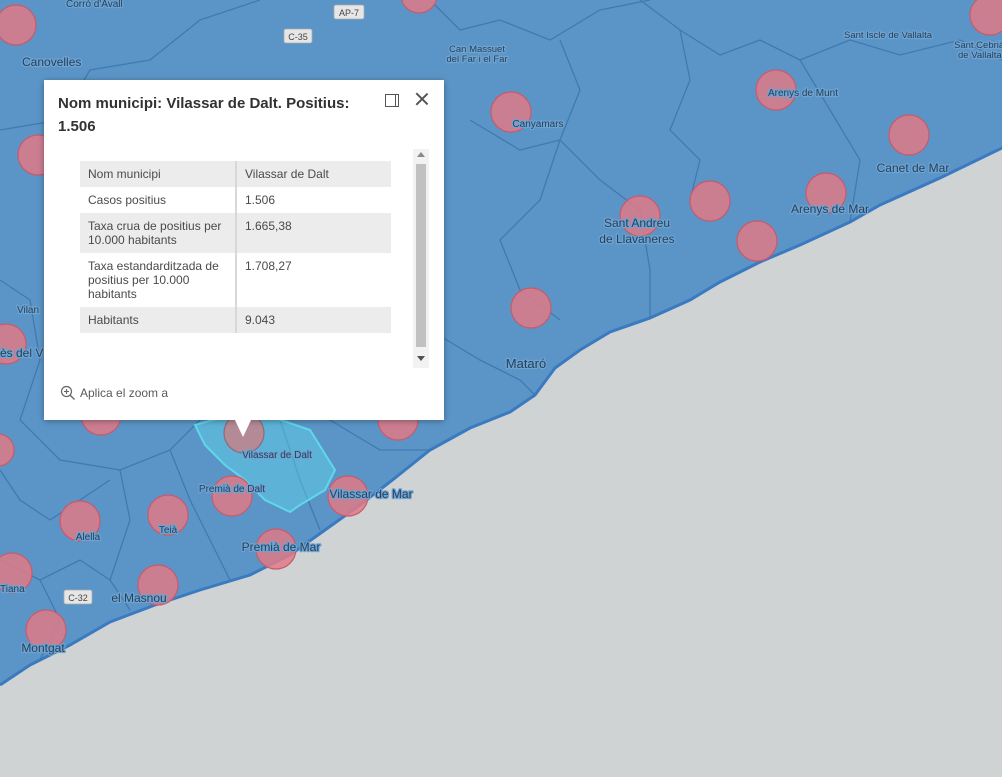  What do you see at coordinates (67, 392) in the screenshot?
I see `zoom-in-icon` at bounding box center [67, 392].